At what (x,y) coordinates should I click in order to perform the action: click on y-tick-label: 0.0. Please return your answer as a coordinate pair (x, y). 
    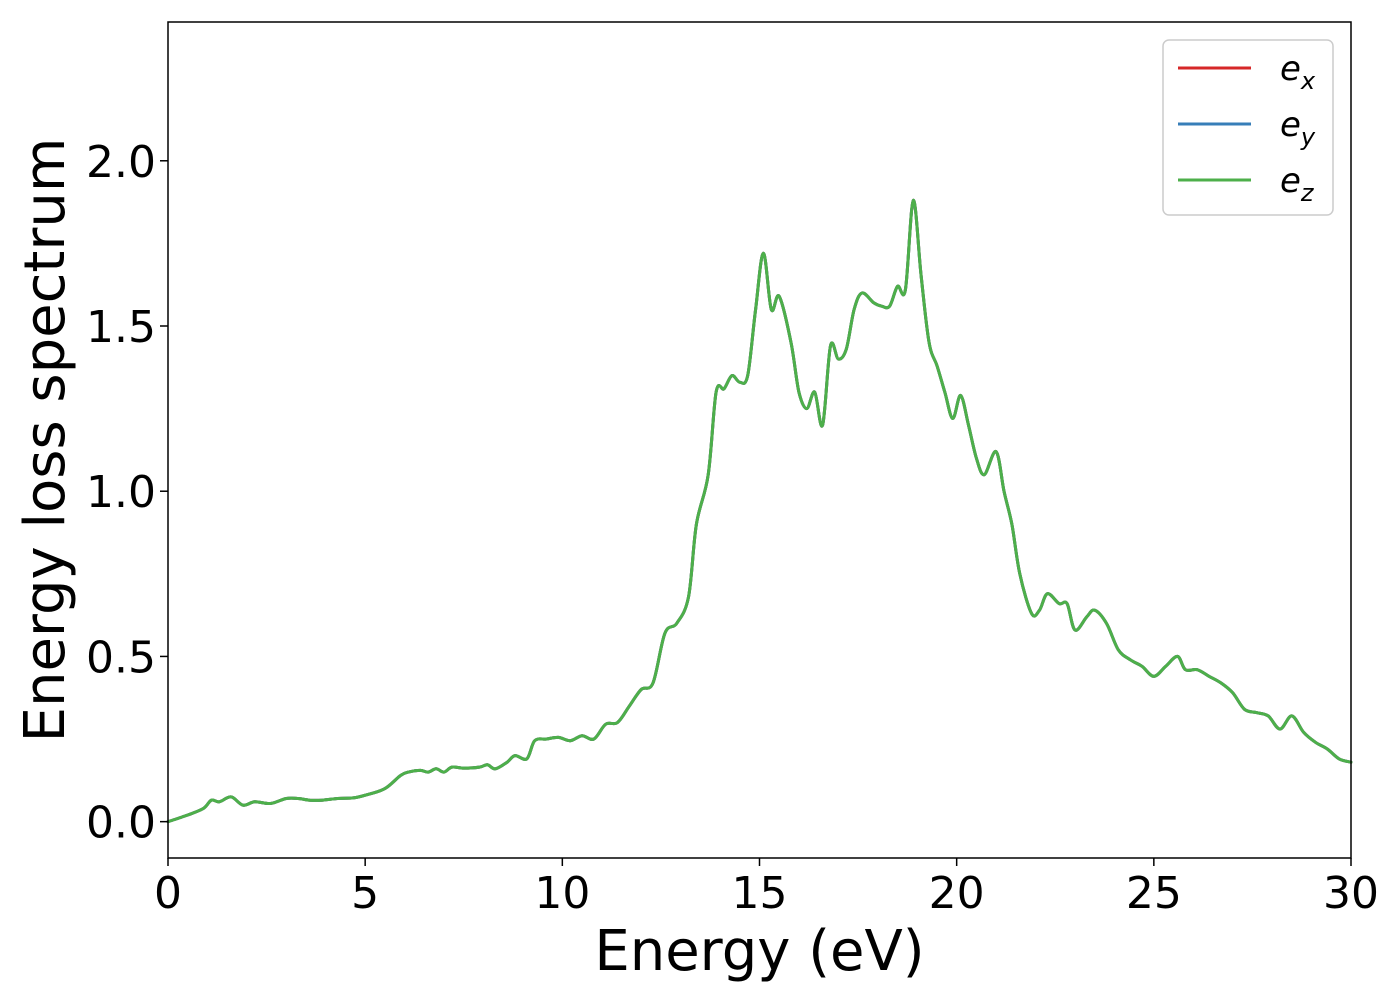
    Looking at the image, I should click on (121, 823).